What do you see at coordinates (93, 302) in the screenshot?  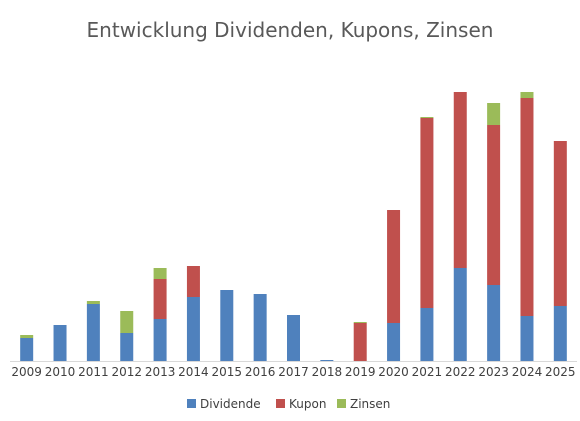 I see `bar-zinsen-2011` at bounding box center [93, 302].